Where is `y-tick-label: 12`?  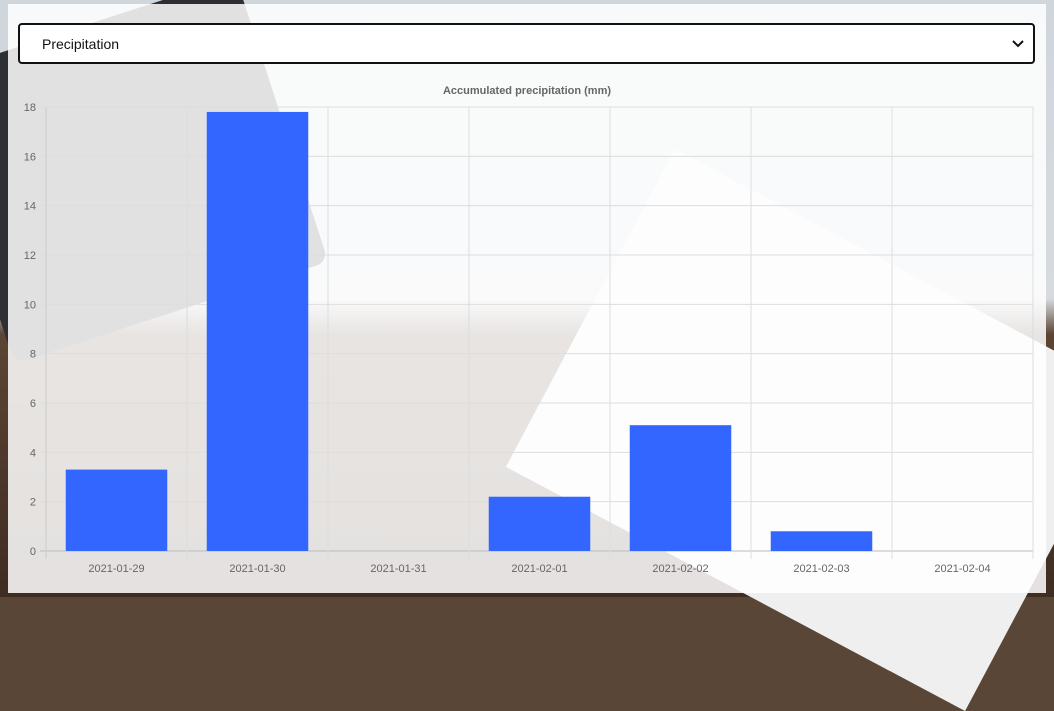 y-tick-label: 12 is located at coordinates (30, 256).